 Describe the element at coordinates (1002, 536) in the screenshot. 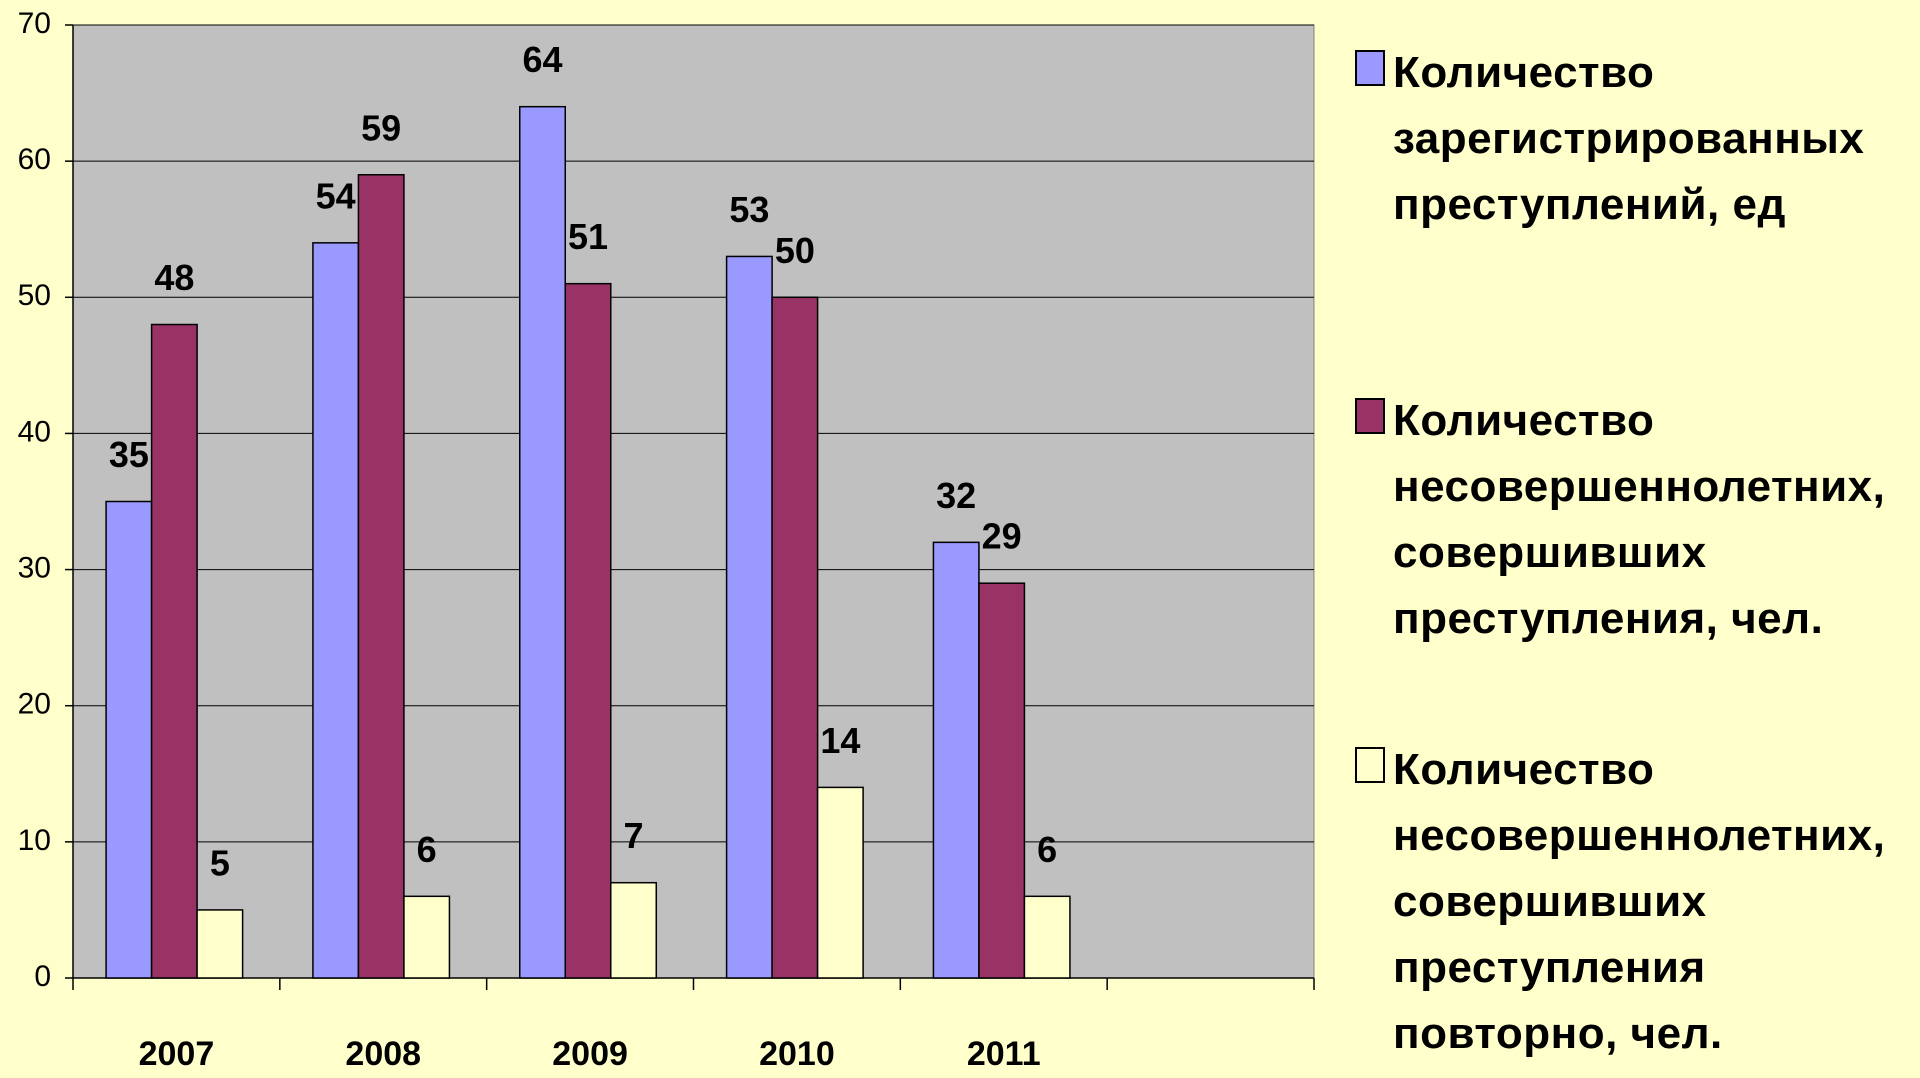

I see `data-label: 29` at that location.